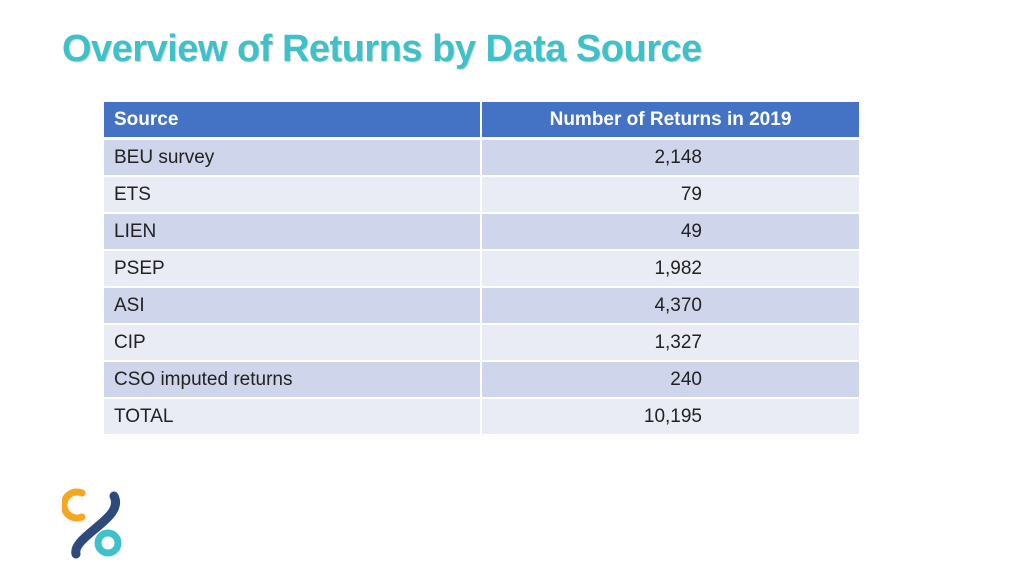 The height and width of the screenshot is (576, 1024). I want to click on returns-cell: 1,982, so click(670, 269).